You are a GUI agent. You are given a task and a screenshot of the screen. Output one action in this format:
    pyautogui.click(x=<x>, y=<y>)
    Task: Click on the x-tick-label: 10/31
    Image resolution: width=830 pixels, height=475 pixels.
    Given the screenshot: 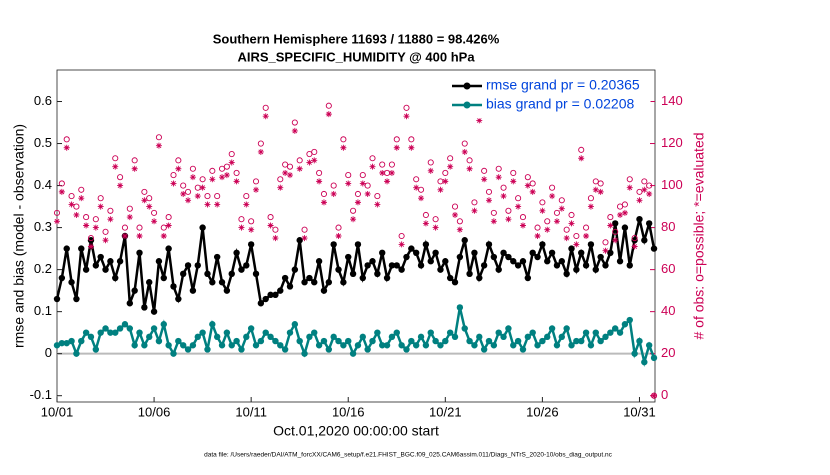 What is the action you would take?
    pyautogui.click(x=639, y=411)
    